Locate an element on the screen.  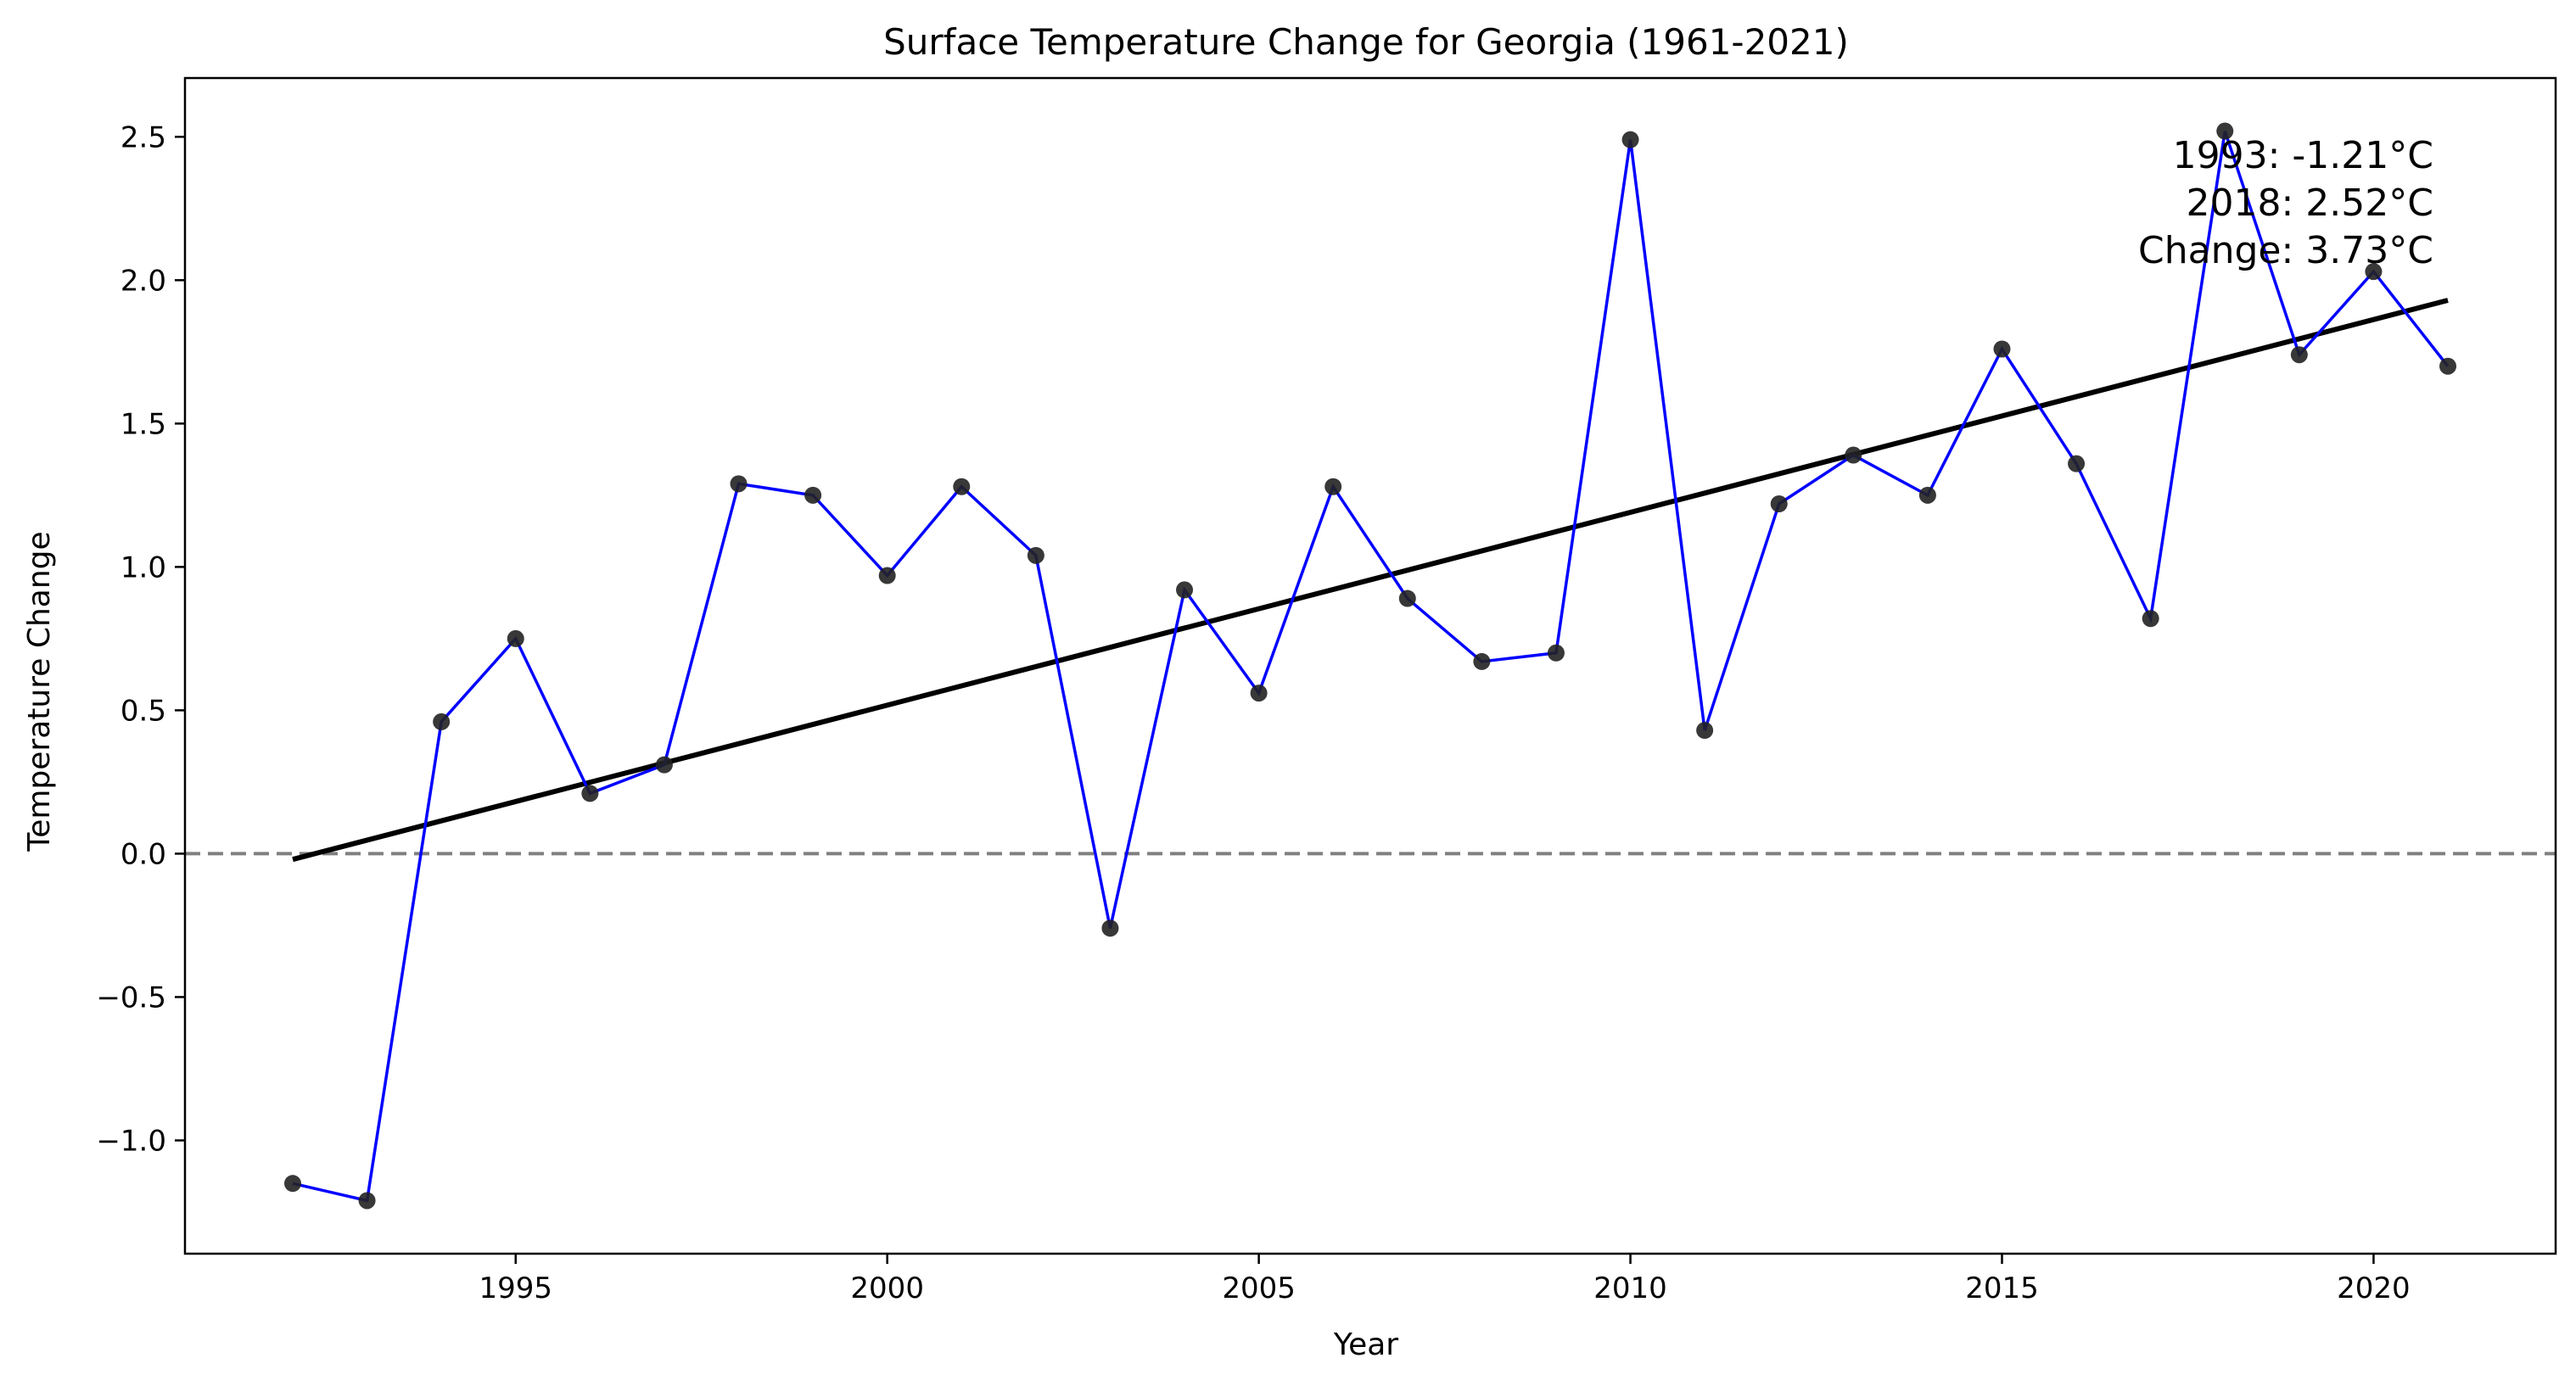
annotation-line: 2018: 2.52°C is located at coordinates (2310, 203).